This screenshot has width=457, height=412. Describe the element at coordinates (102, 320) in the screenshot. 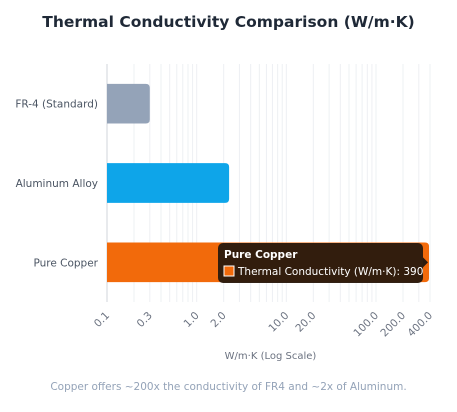

I see `x-tick-label: 0.1` at that location.